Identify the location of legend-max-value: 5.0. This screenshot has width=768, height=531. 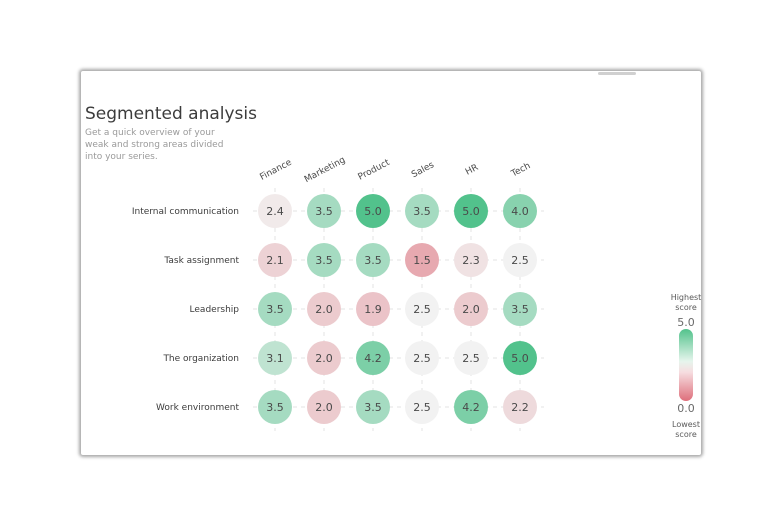
(686, 322).